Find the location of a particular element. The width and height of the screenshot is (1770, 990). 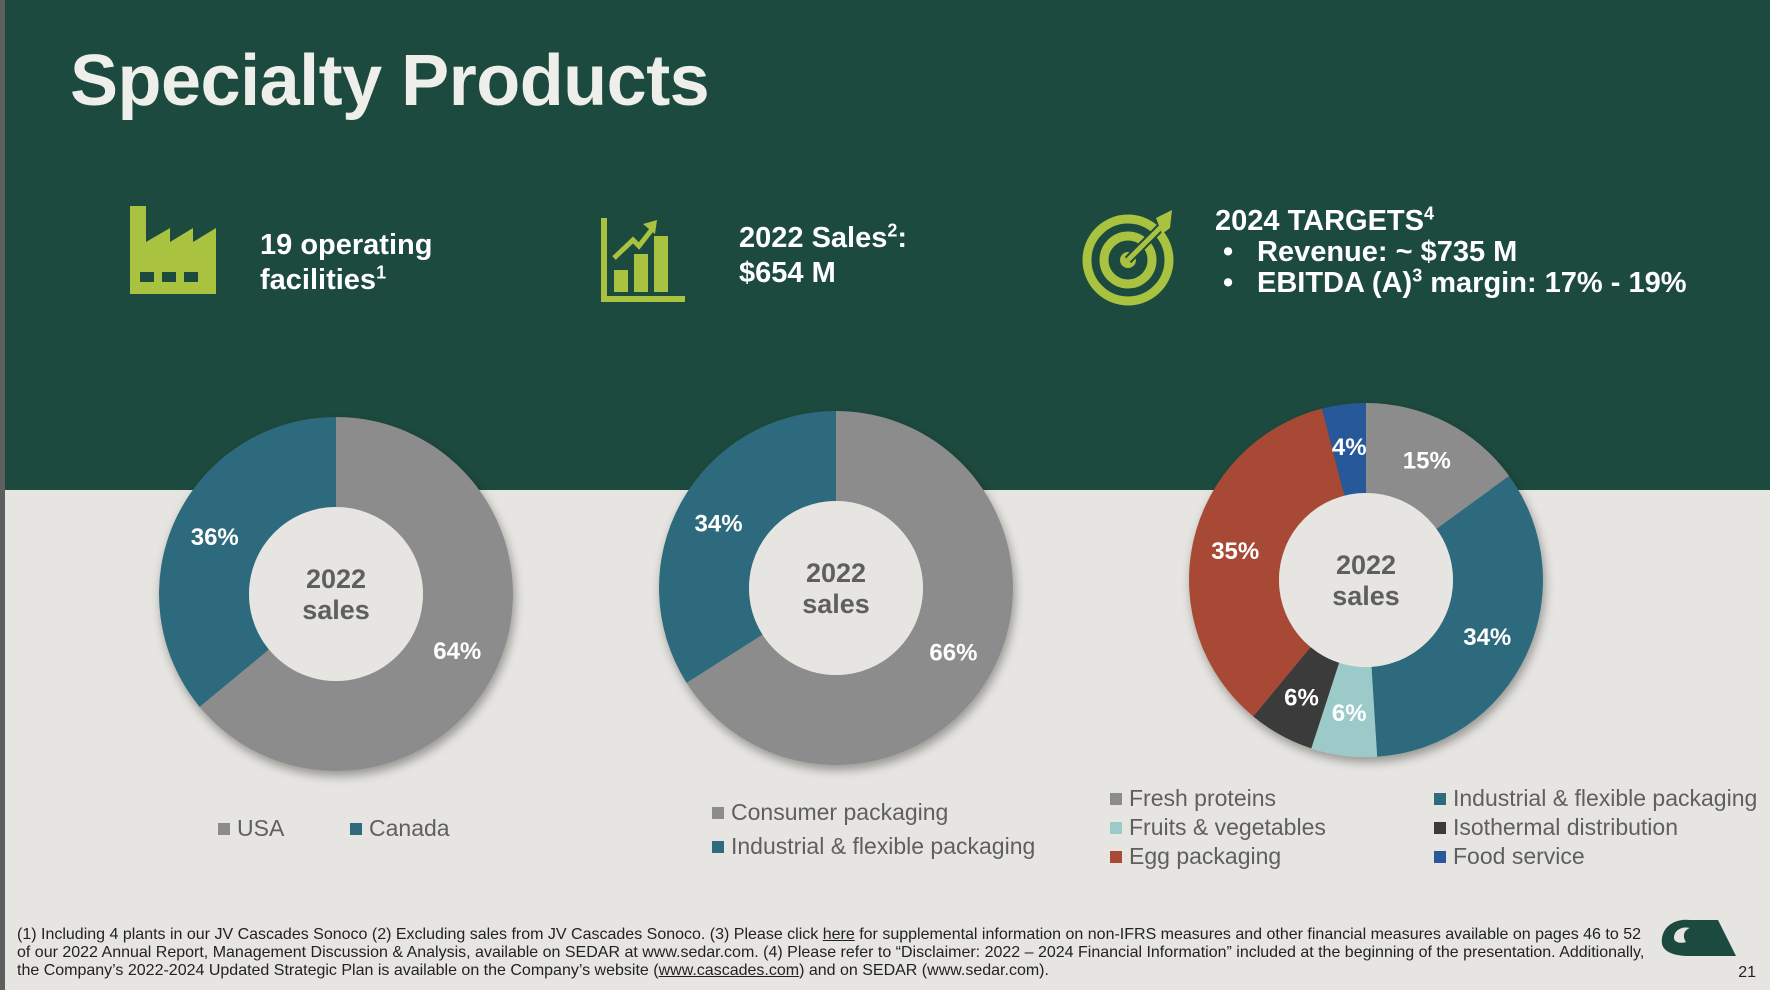

legend-label: Food service is located at coordinates (1519, 856).